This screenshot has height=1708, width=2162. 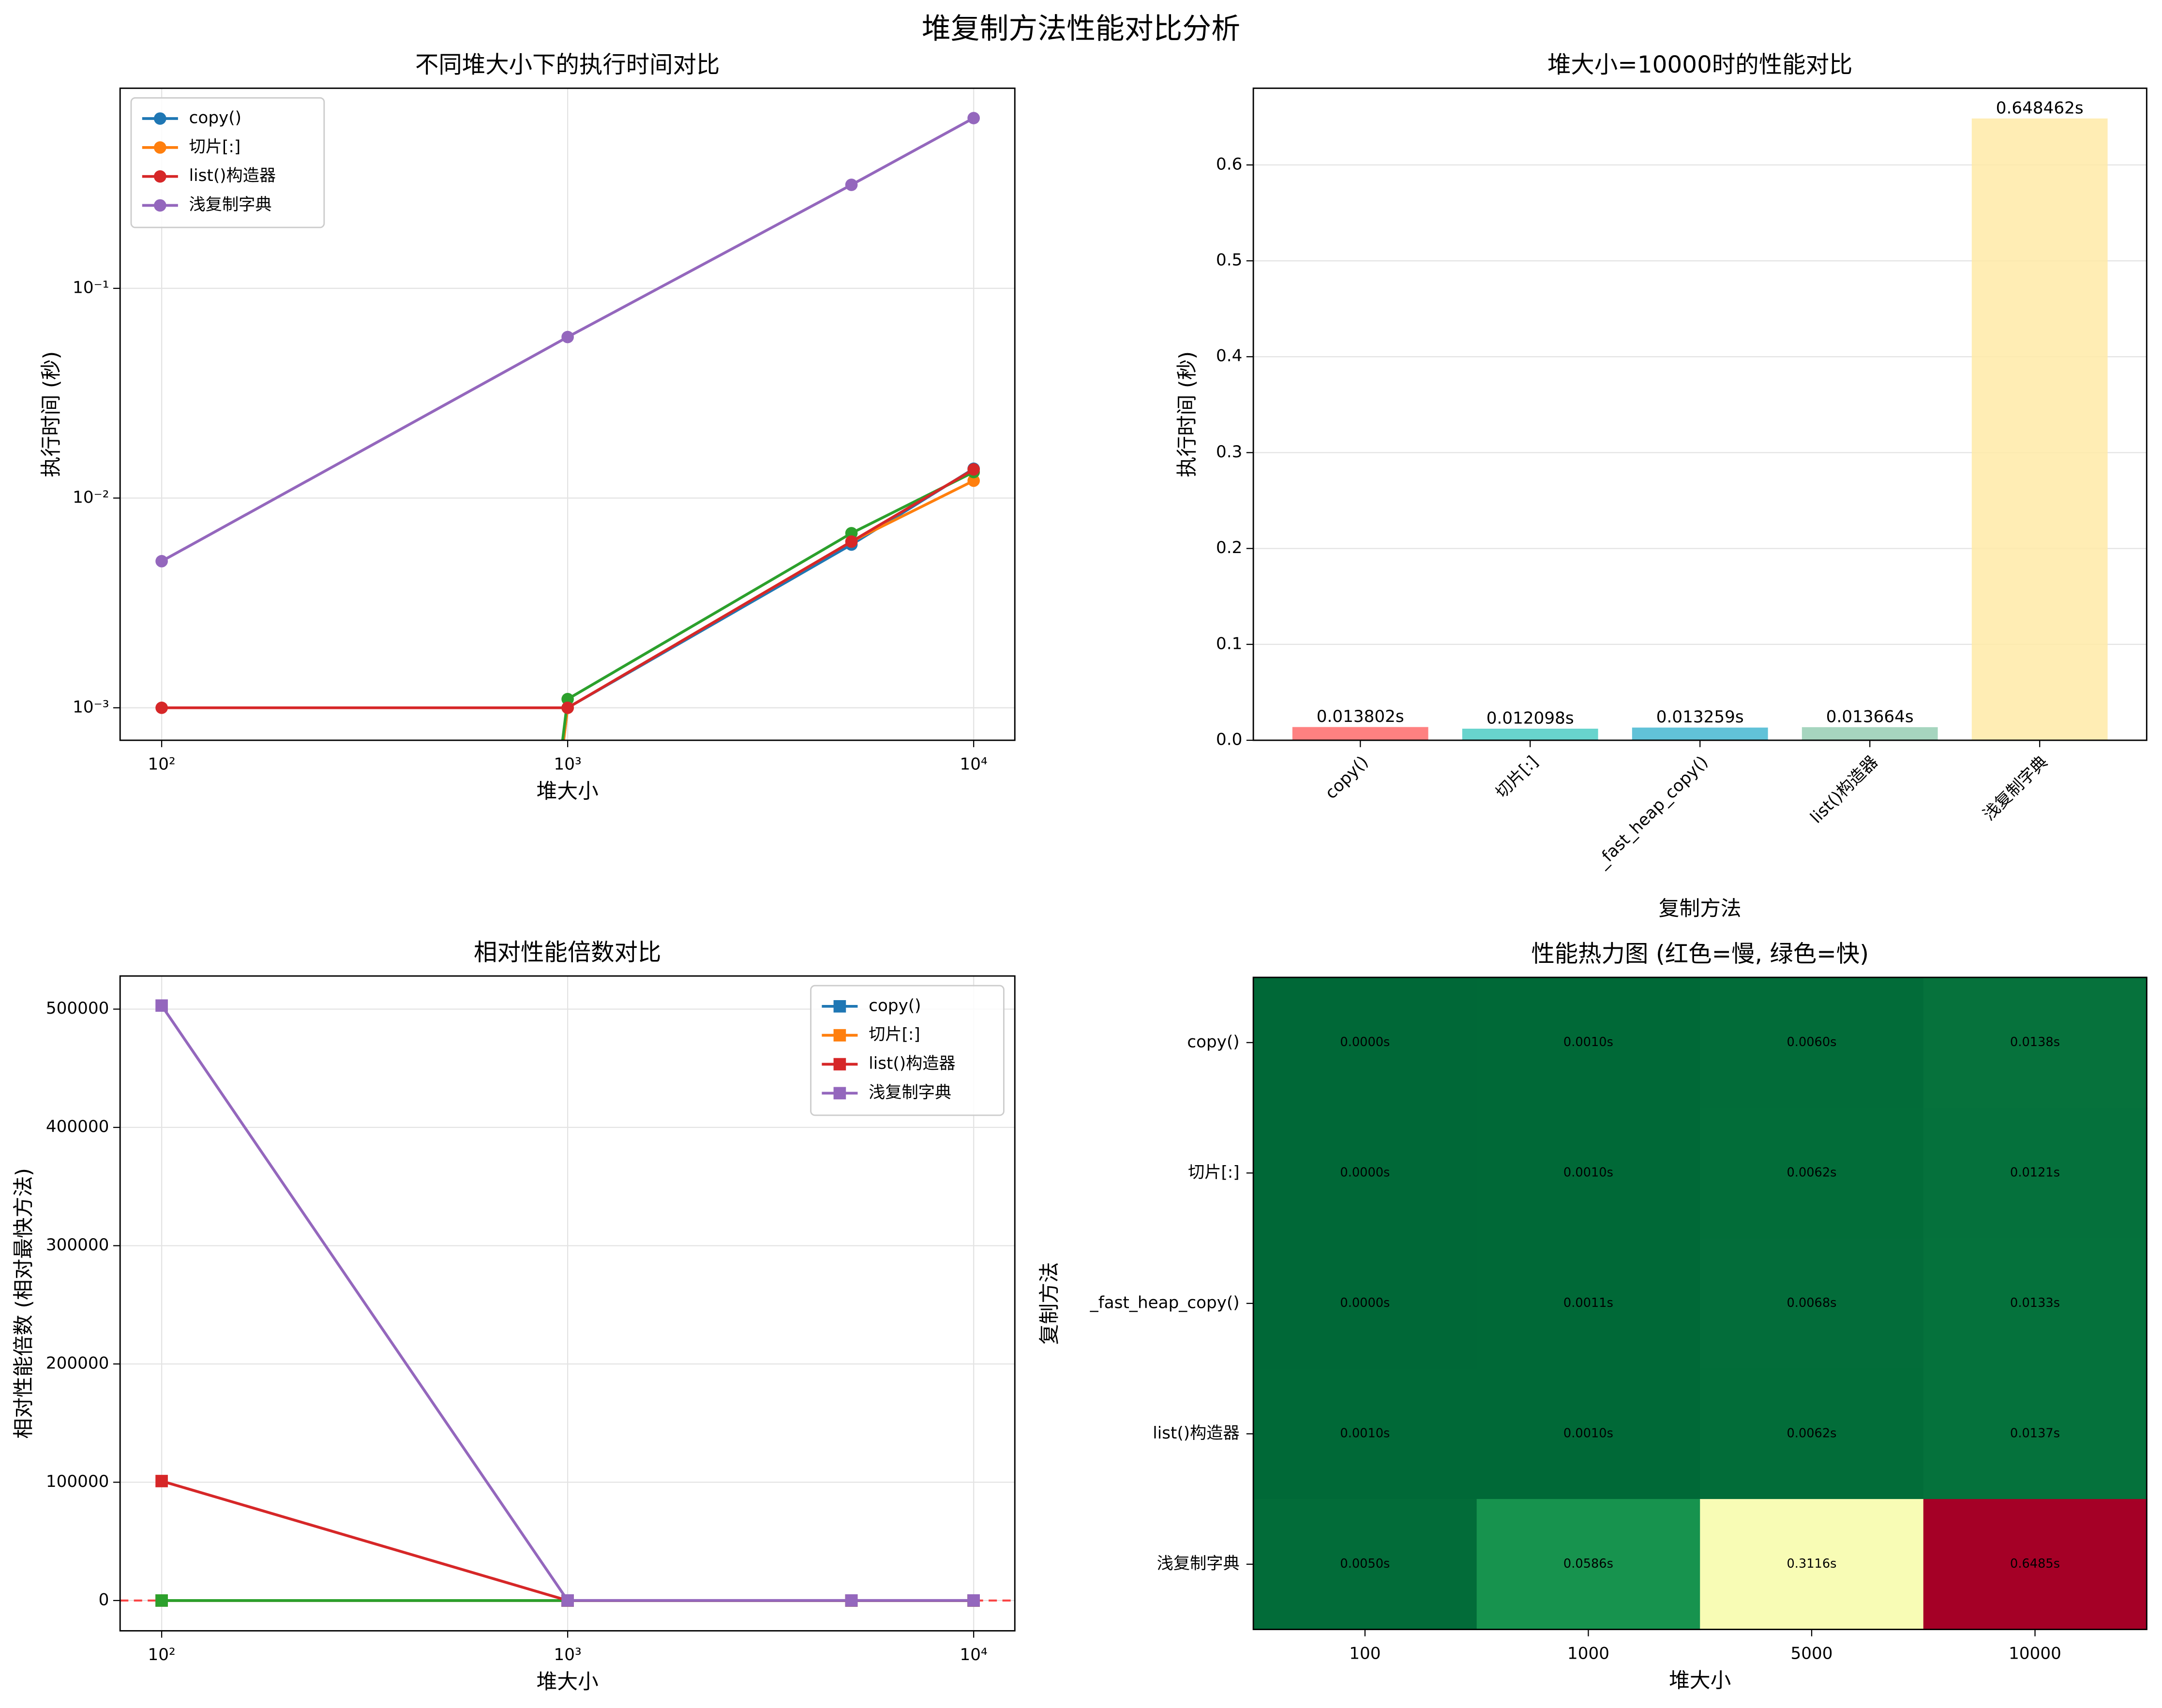 What do you see at coordinates (2035, 1433) in the screenshot?
I see `cell-label: 0.0137s` at bounding box center [2035, 1433].